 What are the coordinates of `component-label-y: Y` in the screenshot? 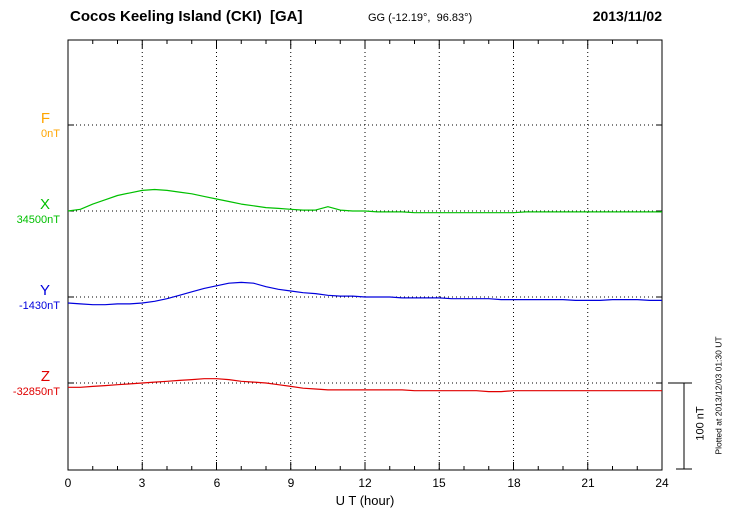 It's located at (44, 290).